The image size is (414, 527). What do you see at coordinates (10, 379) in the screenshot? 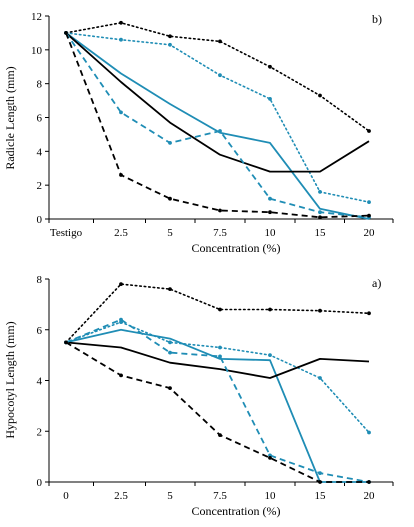
I see `y-axis-label: Hypocotyl Length (mm)` at bounding box center [10, 379].